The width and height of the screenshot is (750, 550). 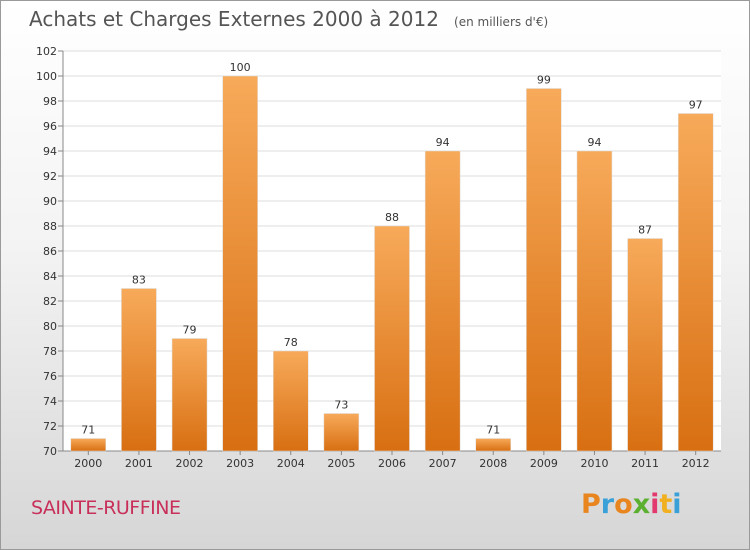 What do you see at coordinates (88, 445) in the screenshot?
I see `bar-2000` at bounding box center [88, 445].